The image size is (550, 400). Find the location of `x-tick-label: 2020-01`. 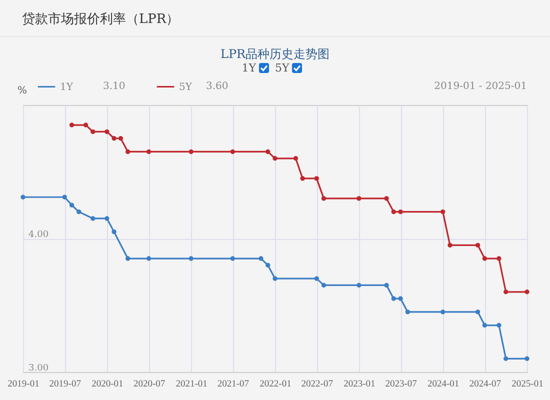

x-tick-label: 2020-01 is located at coordinates (108, 385).